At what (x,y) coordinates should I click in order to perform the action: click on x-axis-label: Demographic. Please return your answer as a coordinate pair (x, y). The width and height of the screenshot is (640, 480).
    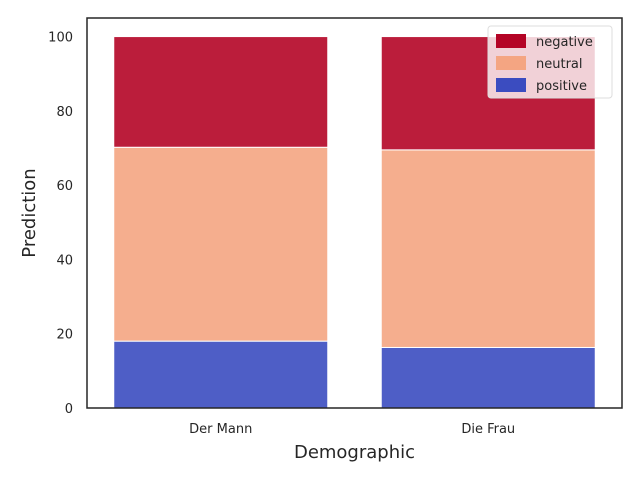
    Looking at the image, I should click on (354, 452).